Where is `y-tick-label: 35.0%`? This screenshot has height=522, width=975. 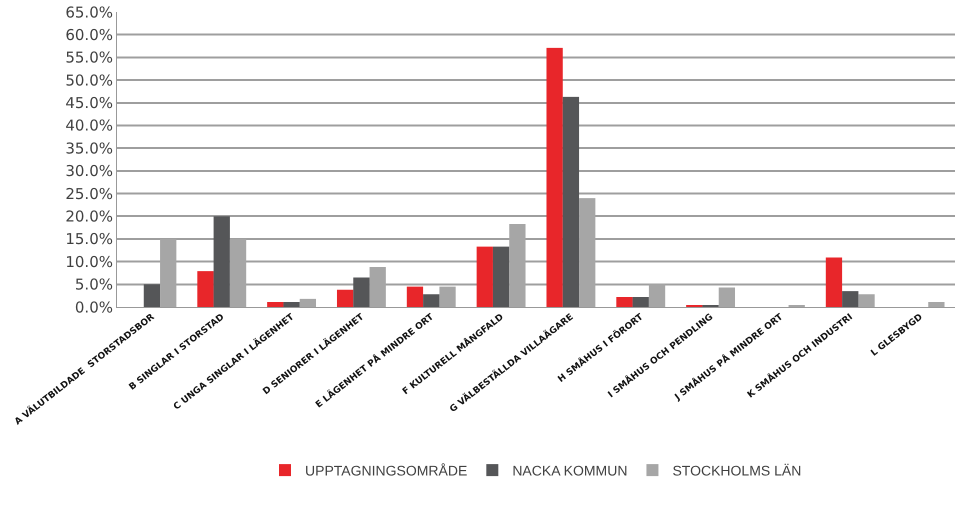
y-tick-label: 35.0% is located at coordinates (89, 148).